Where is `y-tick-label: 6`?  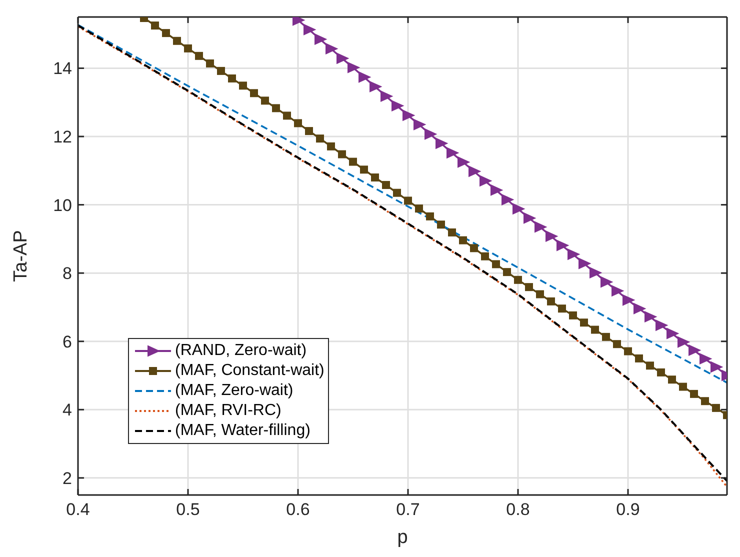
y-tick-label: 6 is located at coordinates (67, 342).